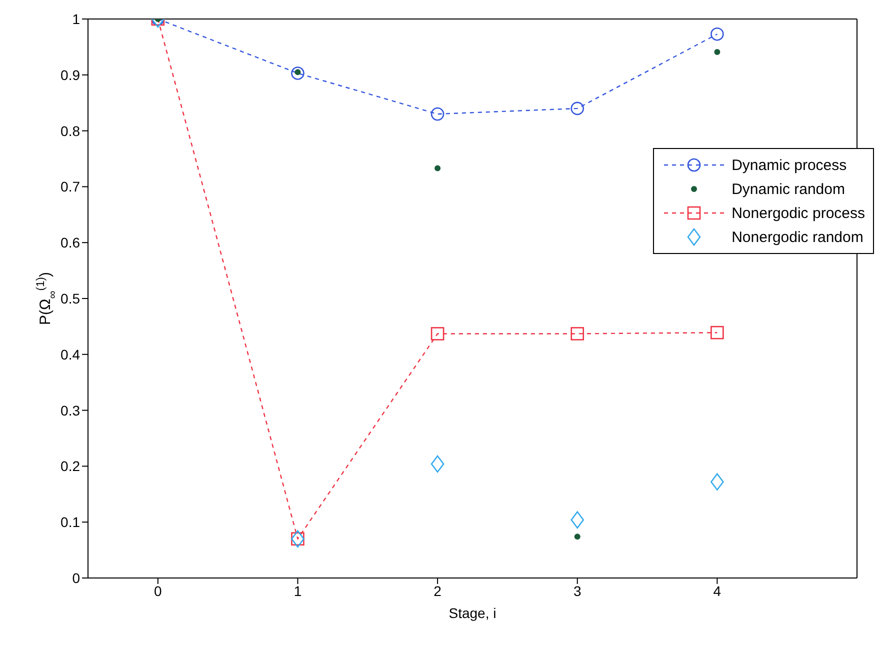 This screenshot has height=648, width=894. Describe the element at coordinates (717, 590) in the screenshot. I see `x-tick-label: 4` at that location.